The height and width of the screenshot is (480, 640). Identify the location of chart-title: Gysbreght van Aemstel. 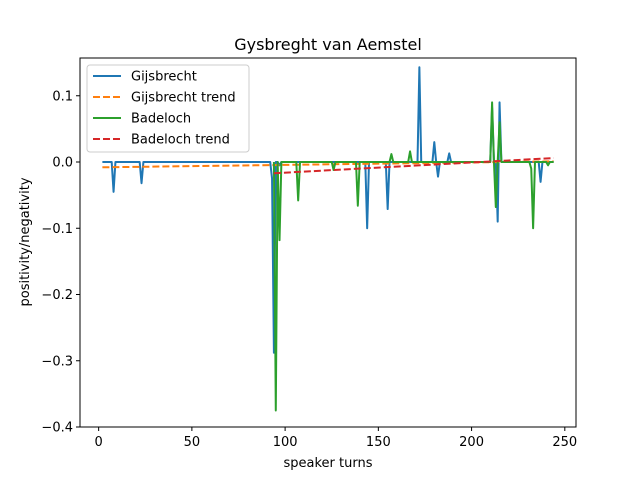
(328, 44).